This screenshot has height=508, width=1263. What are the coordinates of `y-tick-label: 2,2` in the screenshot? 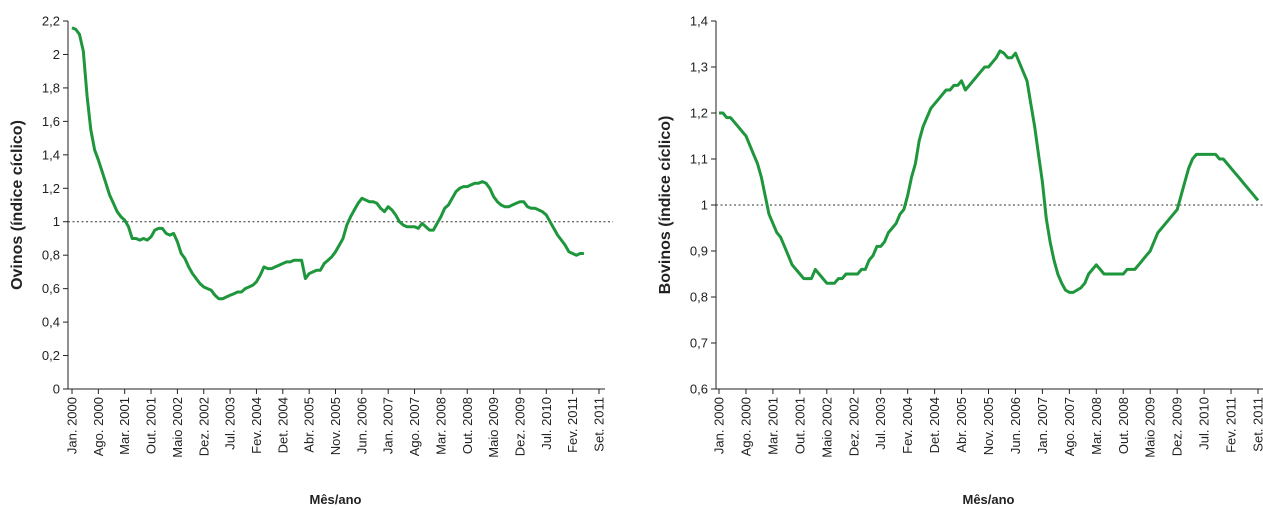 It's located at (51, 21).